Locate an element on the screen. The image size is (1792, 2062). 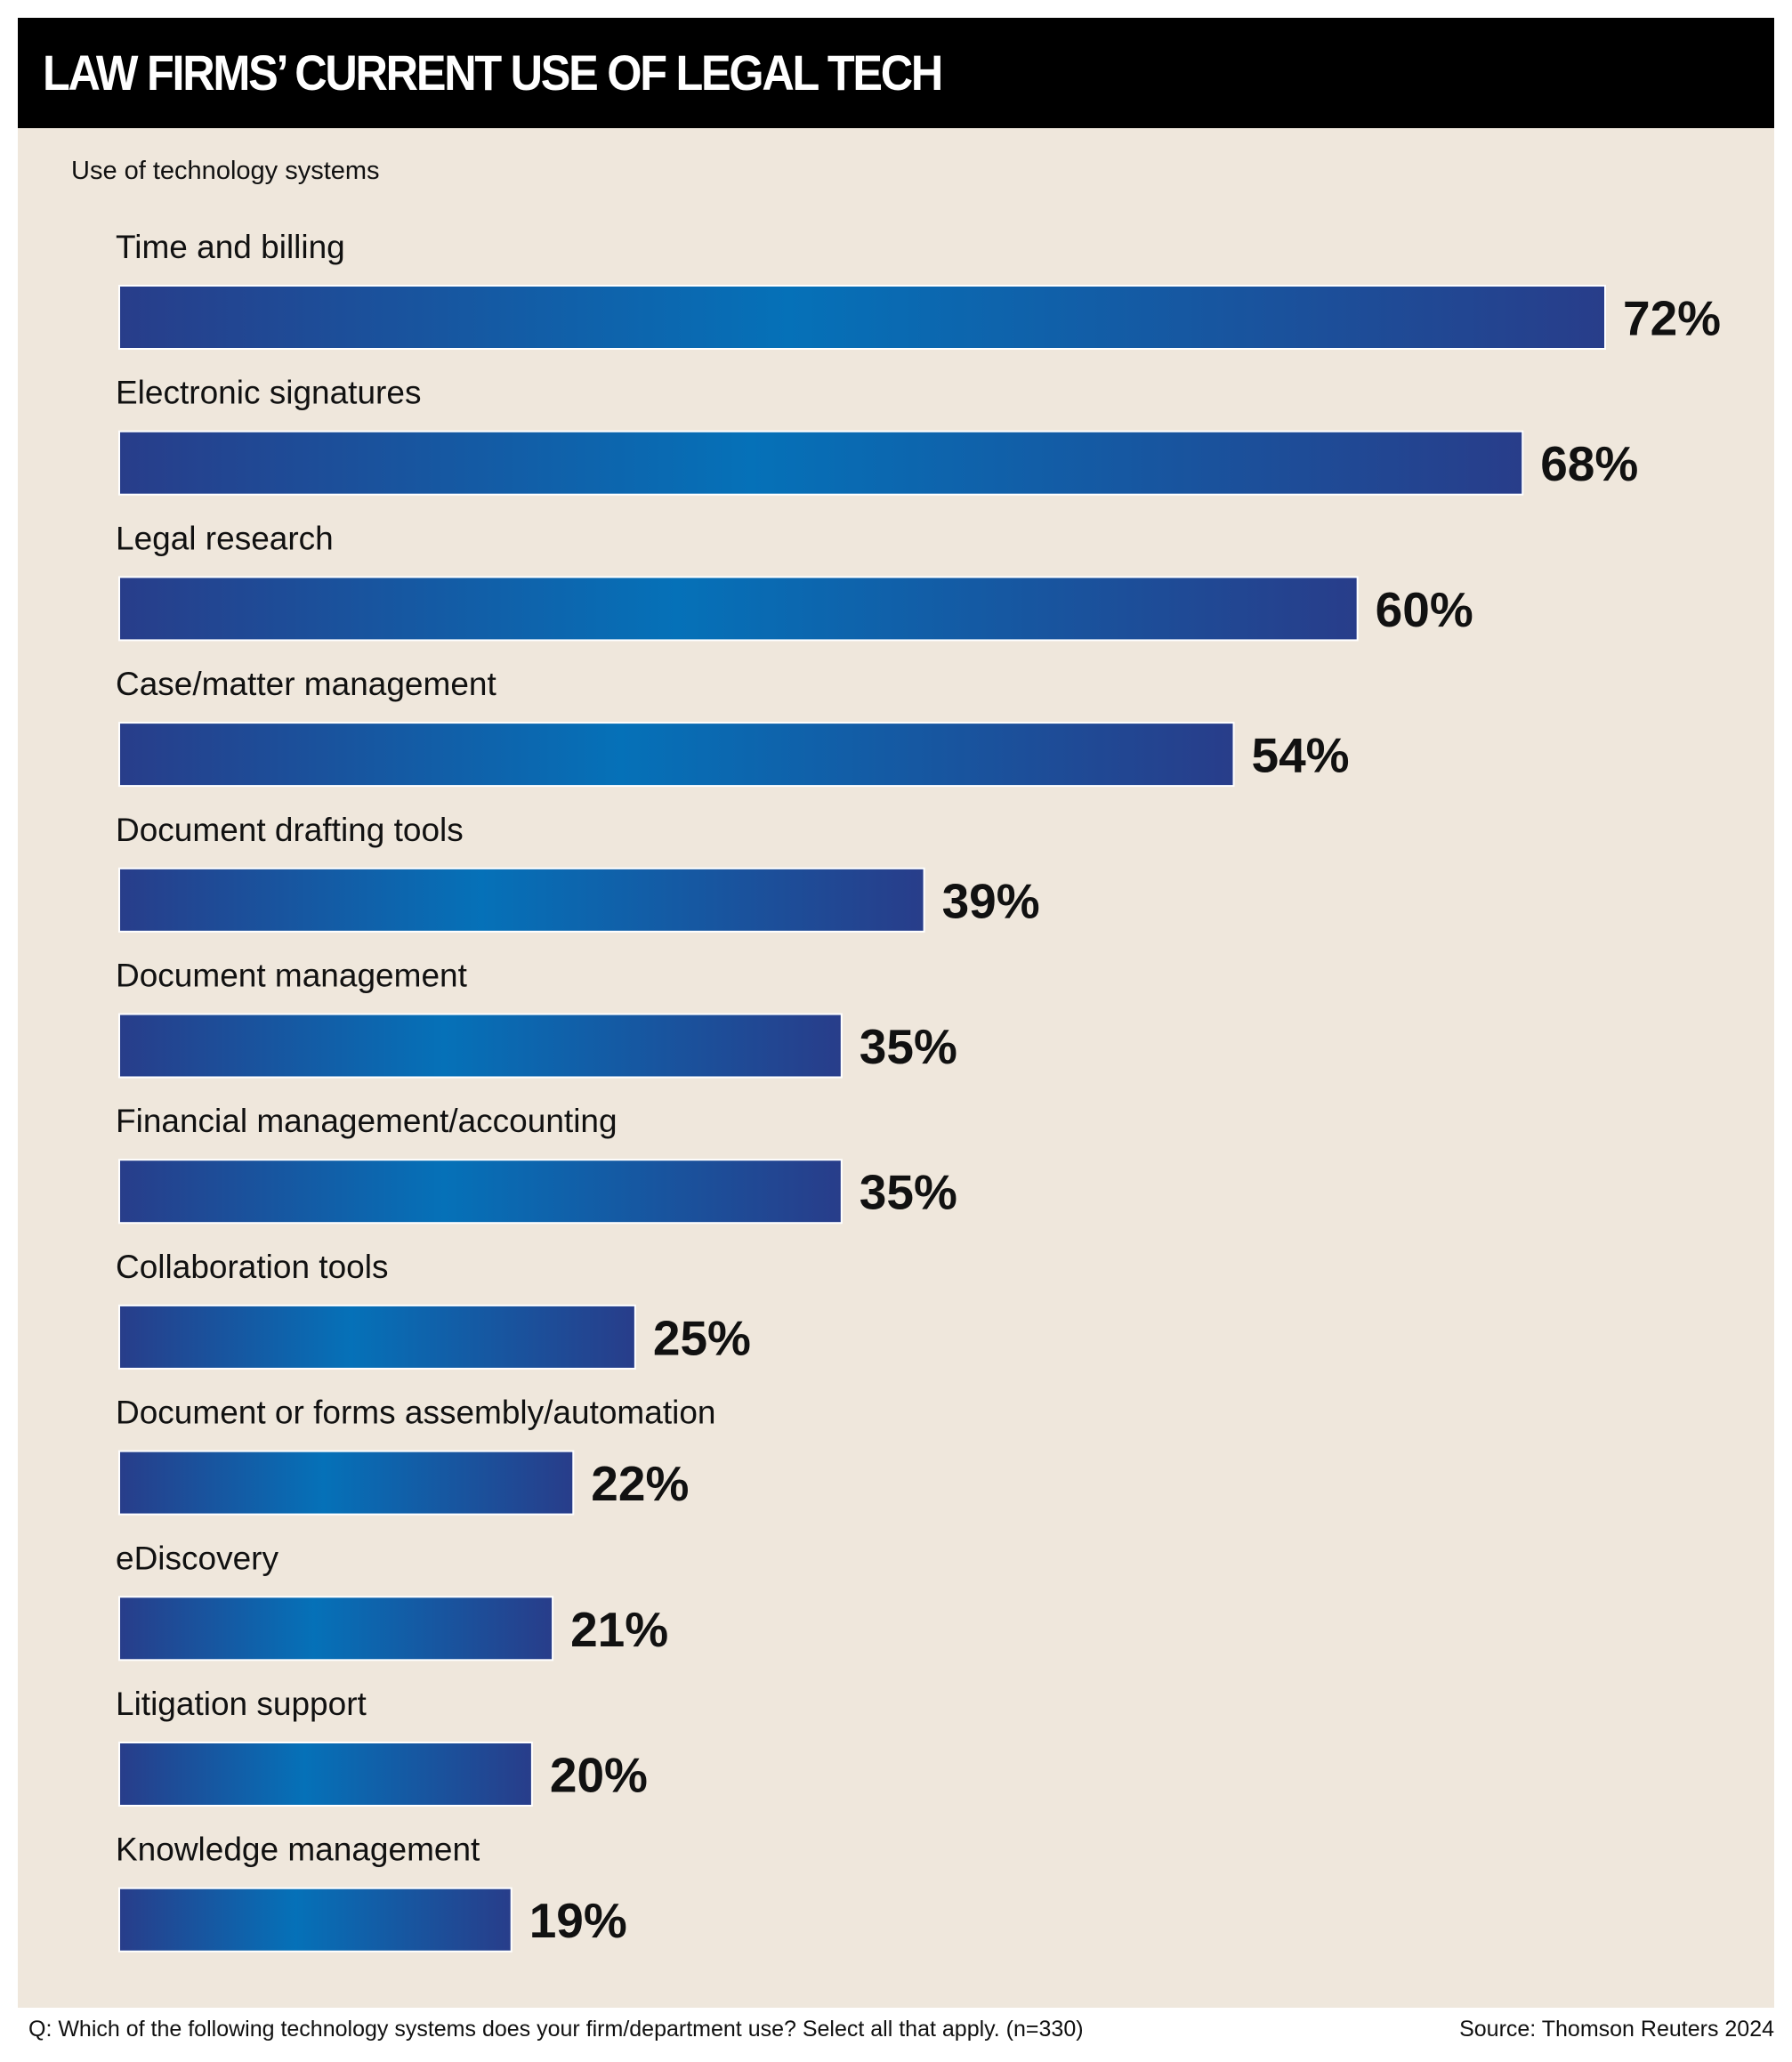
value-label: 21% is located at coordinates (619, 1629).